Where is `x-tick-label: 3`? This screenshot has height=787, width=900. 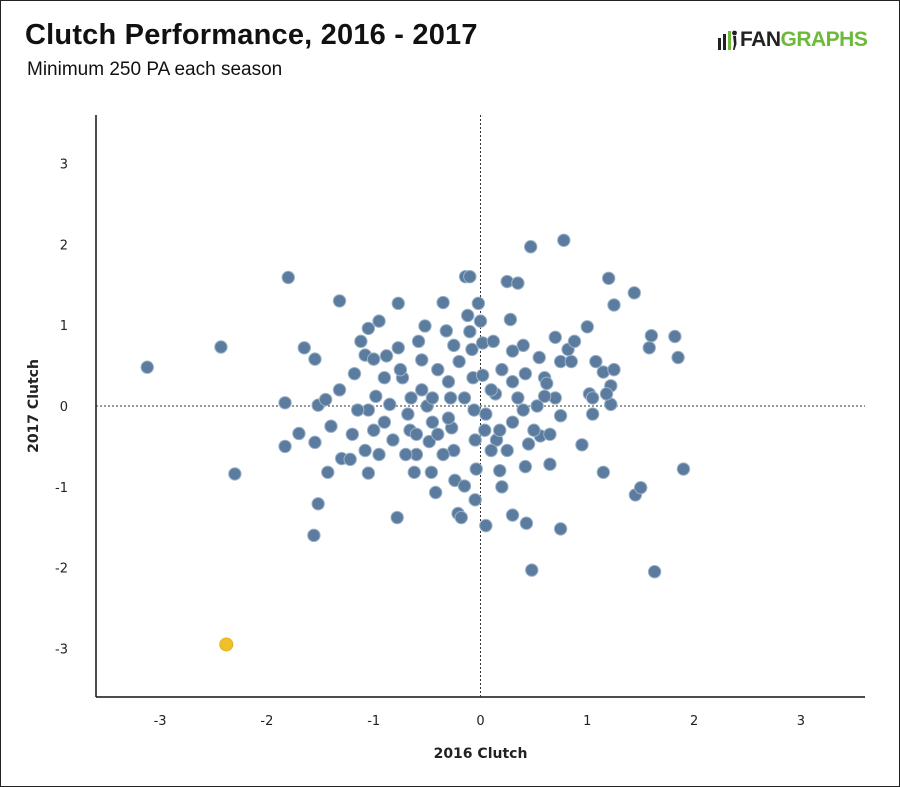 x-tick-label: 3 is located at coordinates (801, 721).